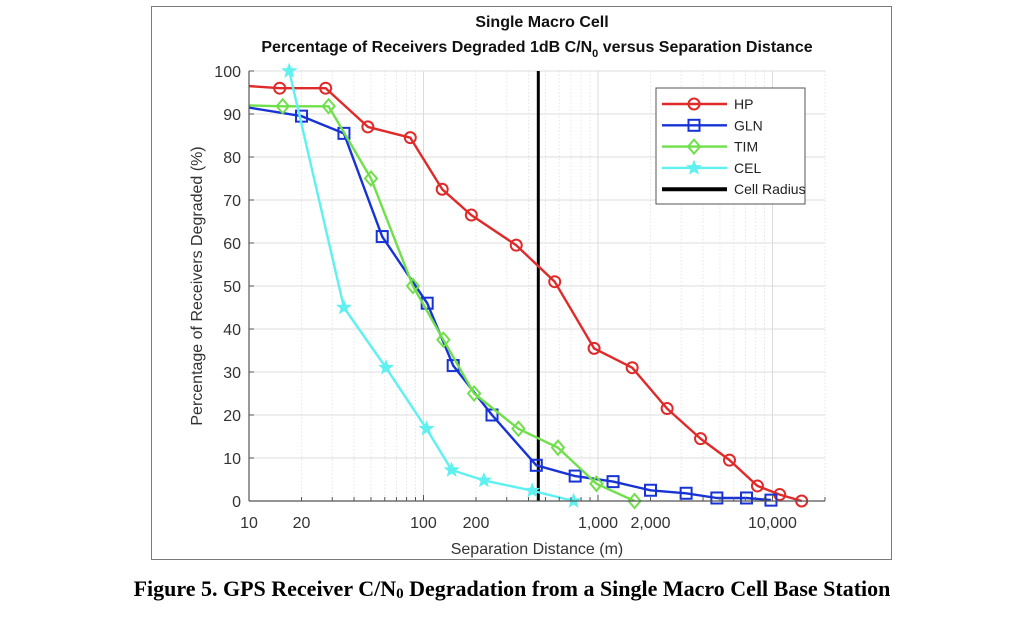 Image resolution: width=1024 pixels, height=622 pixels. Describe the element at coordinates (712, 125) in the screenshot. I see `legend-item-gln: GLN` at that location.